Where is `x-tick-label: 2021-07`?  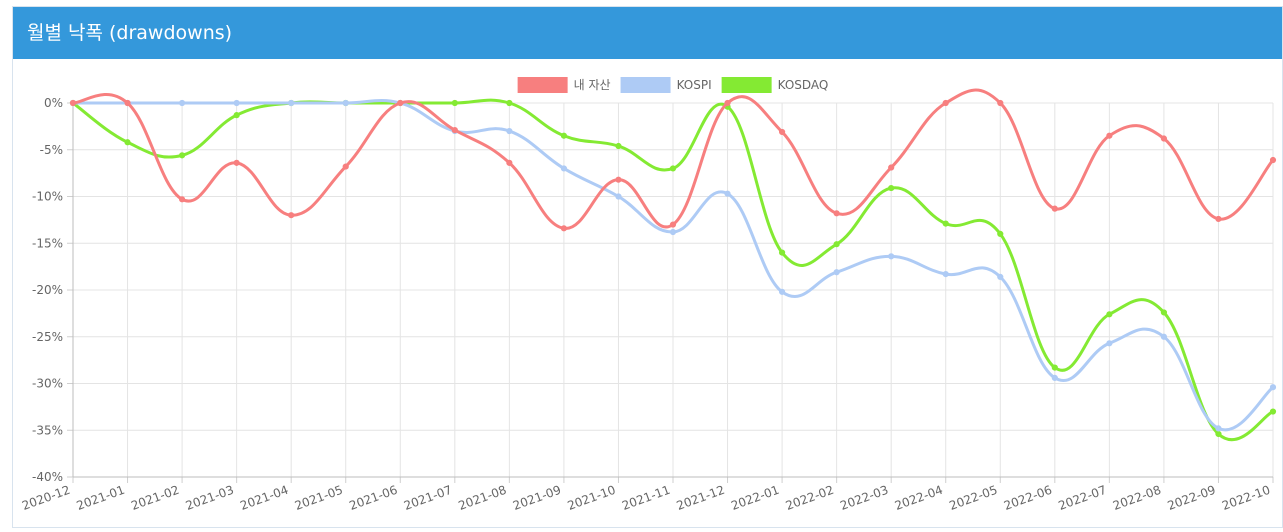 x-tick-label: 2021-07 is located at coordinates (428, 498).